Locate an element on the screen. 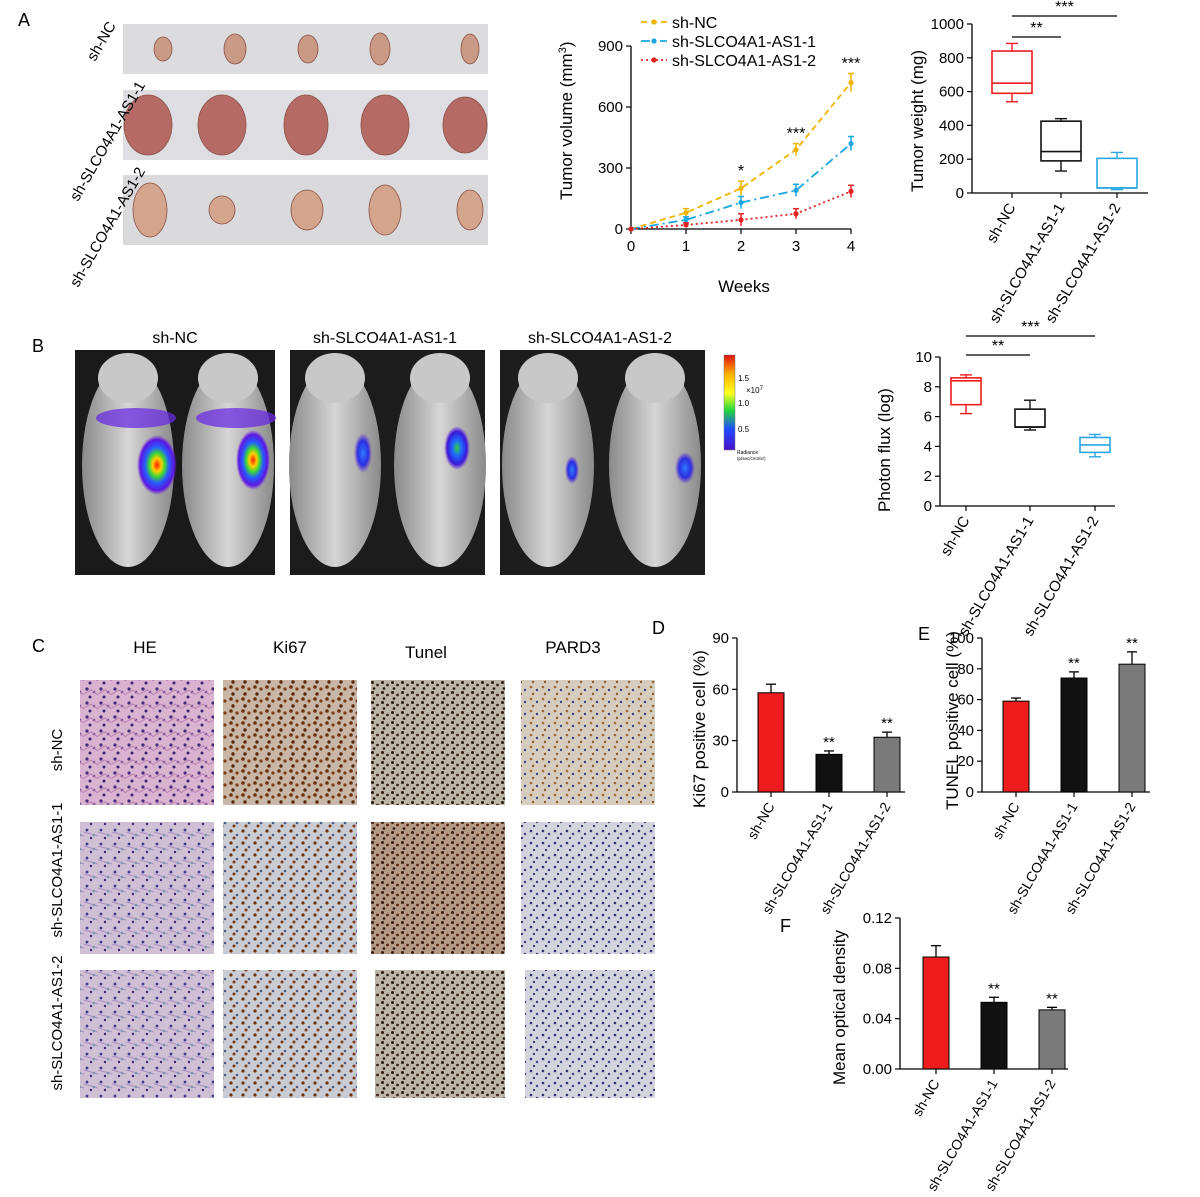  tumor-specimens is located at coordinates (305, 135).